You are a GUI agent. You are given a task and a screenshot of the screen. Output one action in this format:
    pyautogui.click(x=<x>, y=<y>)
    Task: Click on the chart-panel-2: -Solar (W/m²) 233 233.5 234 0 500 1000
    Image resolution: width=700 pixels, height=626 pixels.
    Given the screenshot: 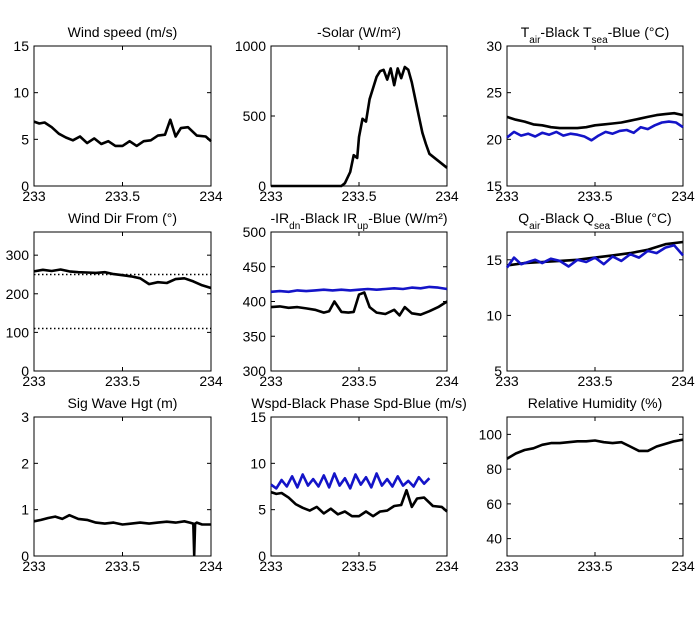 What is the action you would take?
    pyautogui.click(x=347, y=114)
    